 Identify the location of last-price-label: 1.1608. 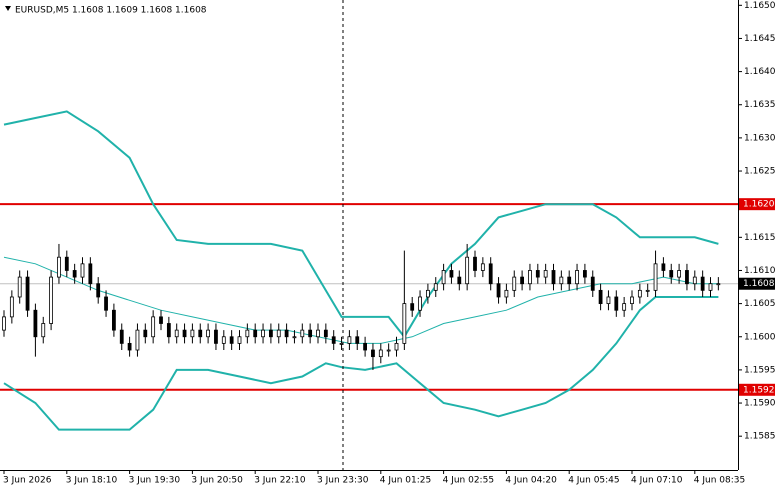
(759, 284).